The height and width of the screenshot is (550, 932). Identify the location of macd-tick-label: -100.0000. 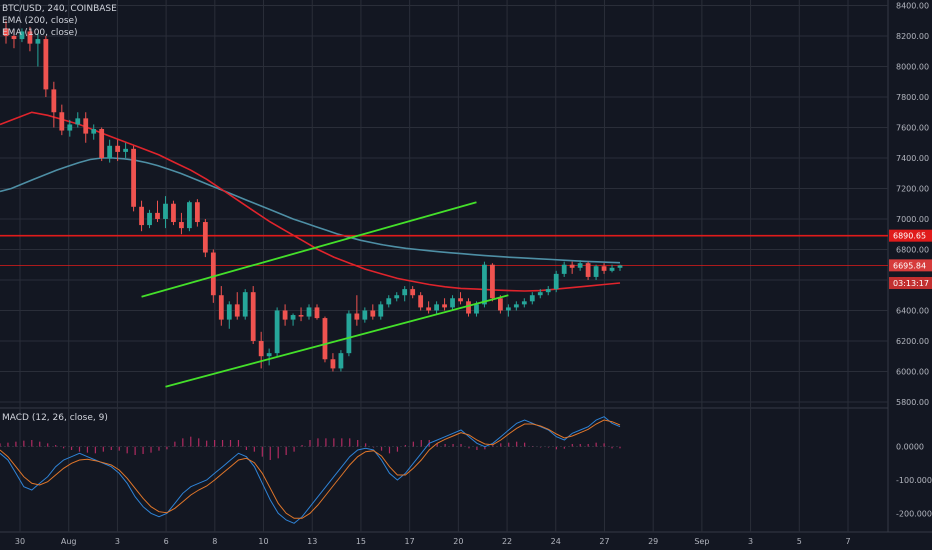
(914, 480).